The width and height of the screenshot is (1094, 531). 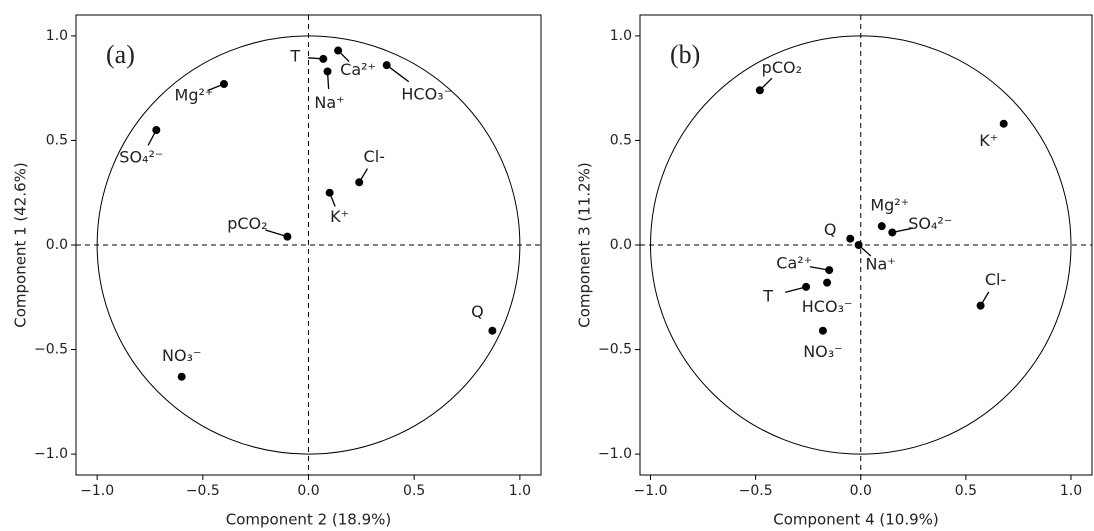 What do you see at coordinates (21, 245) in the screenshot?
I see `y-axis-label: Component 1 (42.6%)` at bounding box center [21, 245].